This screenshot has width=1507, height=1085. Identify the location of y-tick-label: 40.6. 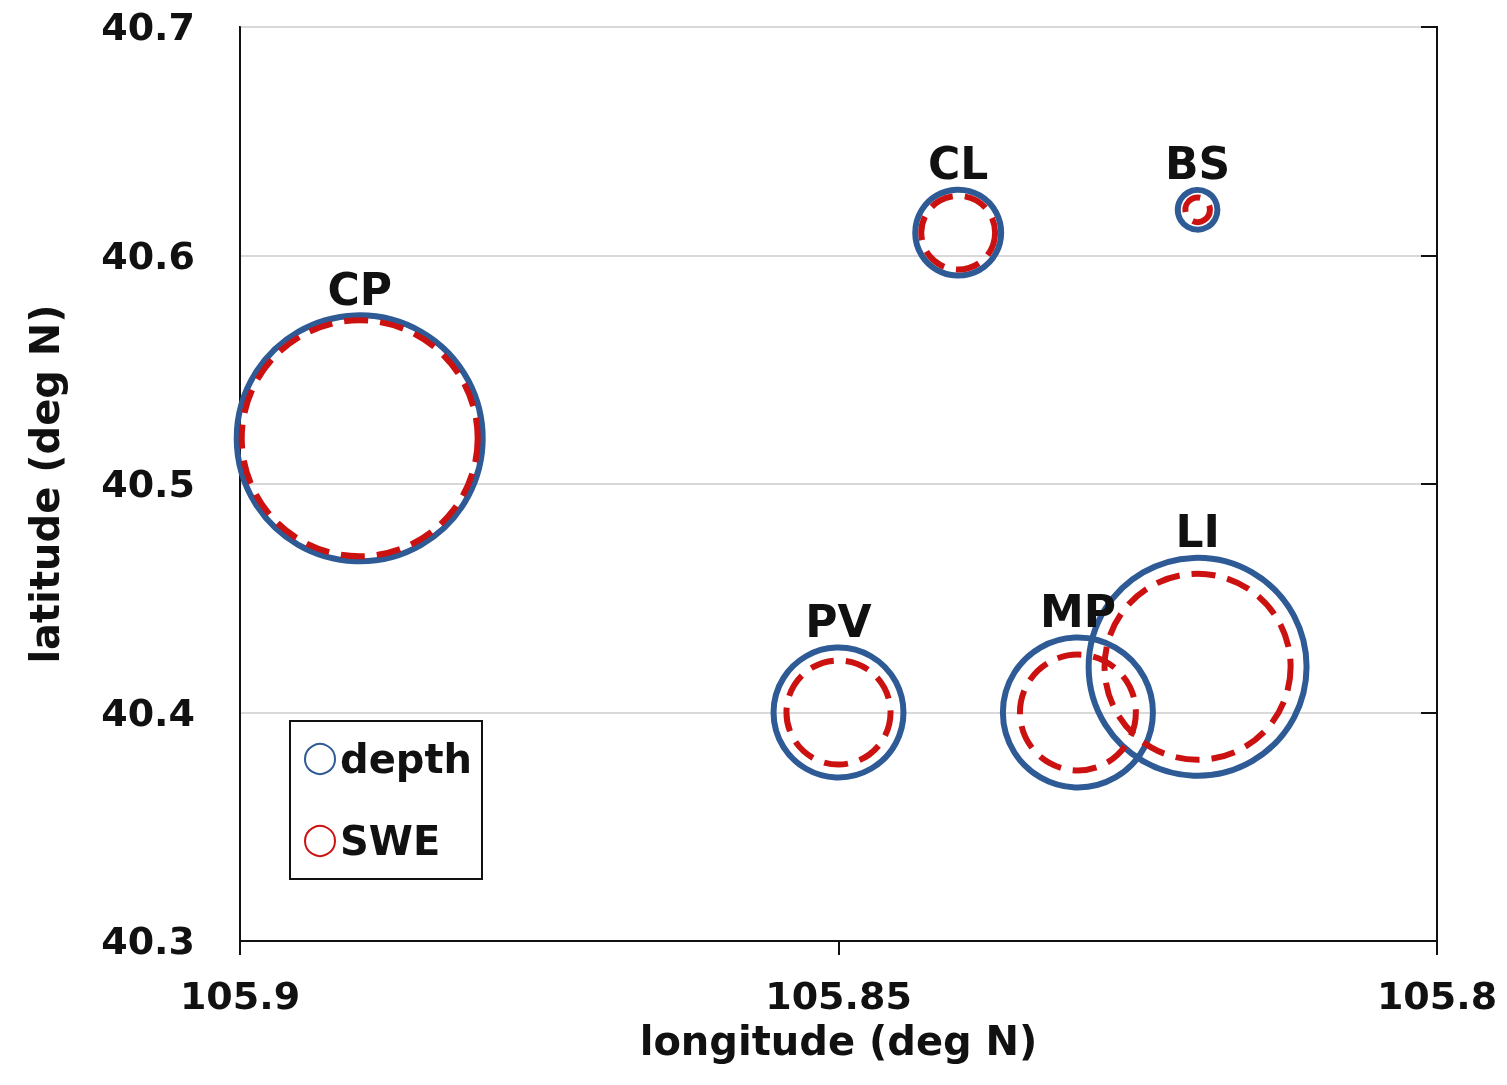
(148, 255).